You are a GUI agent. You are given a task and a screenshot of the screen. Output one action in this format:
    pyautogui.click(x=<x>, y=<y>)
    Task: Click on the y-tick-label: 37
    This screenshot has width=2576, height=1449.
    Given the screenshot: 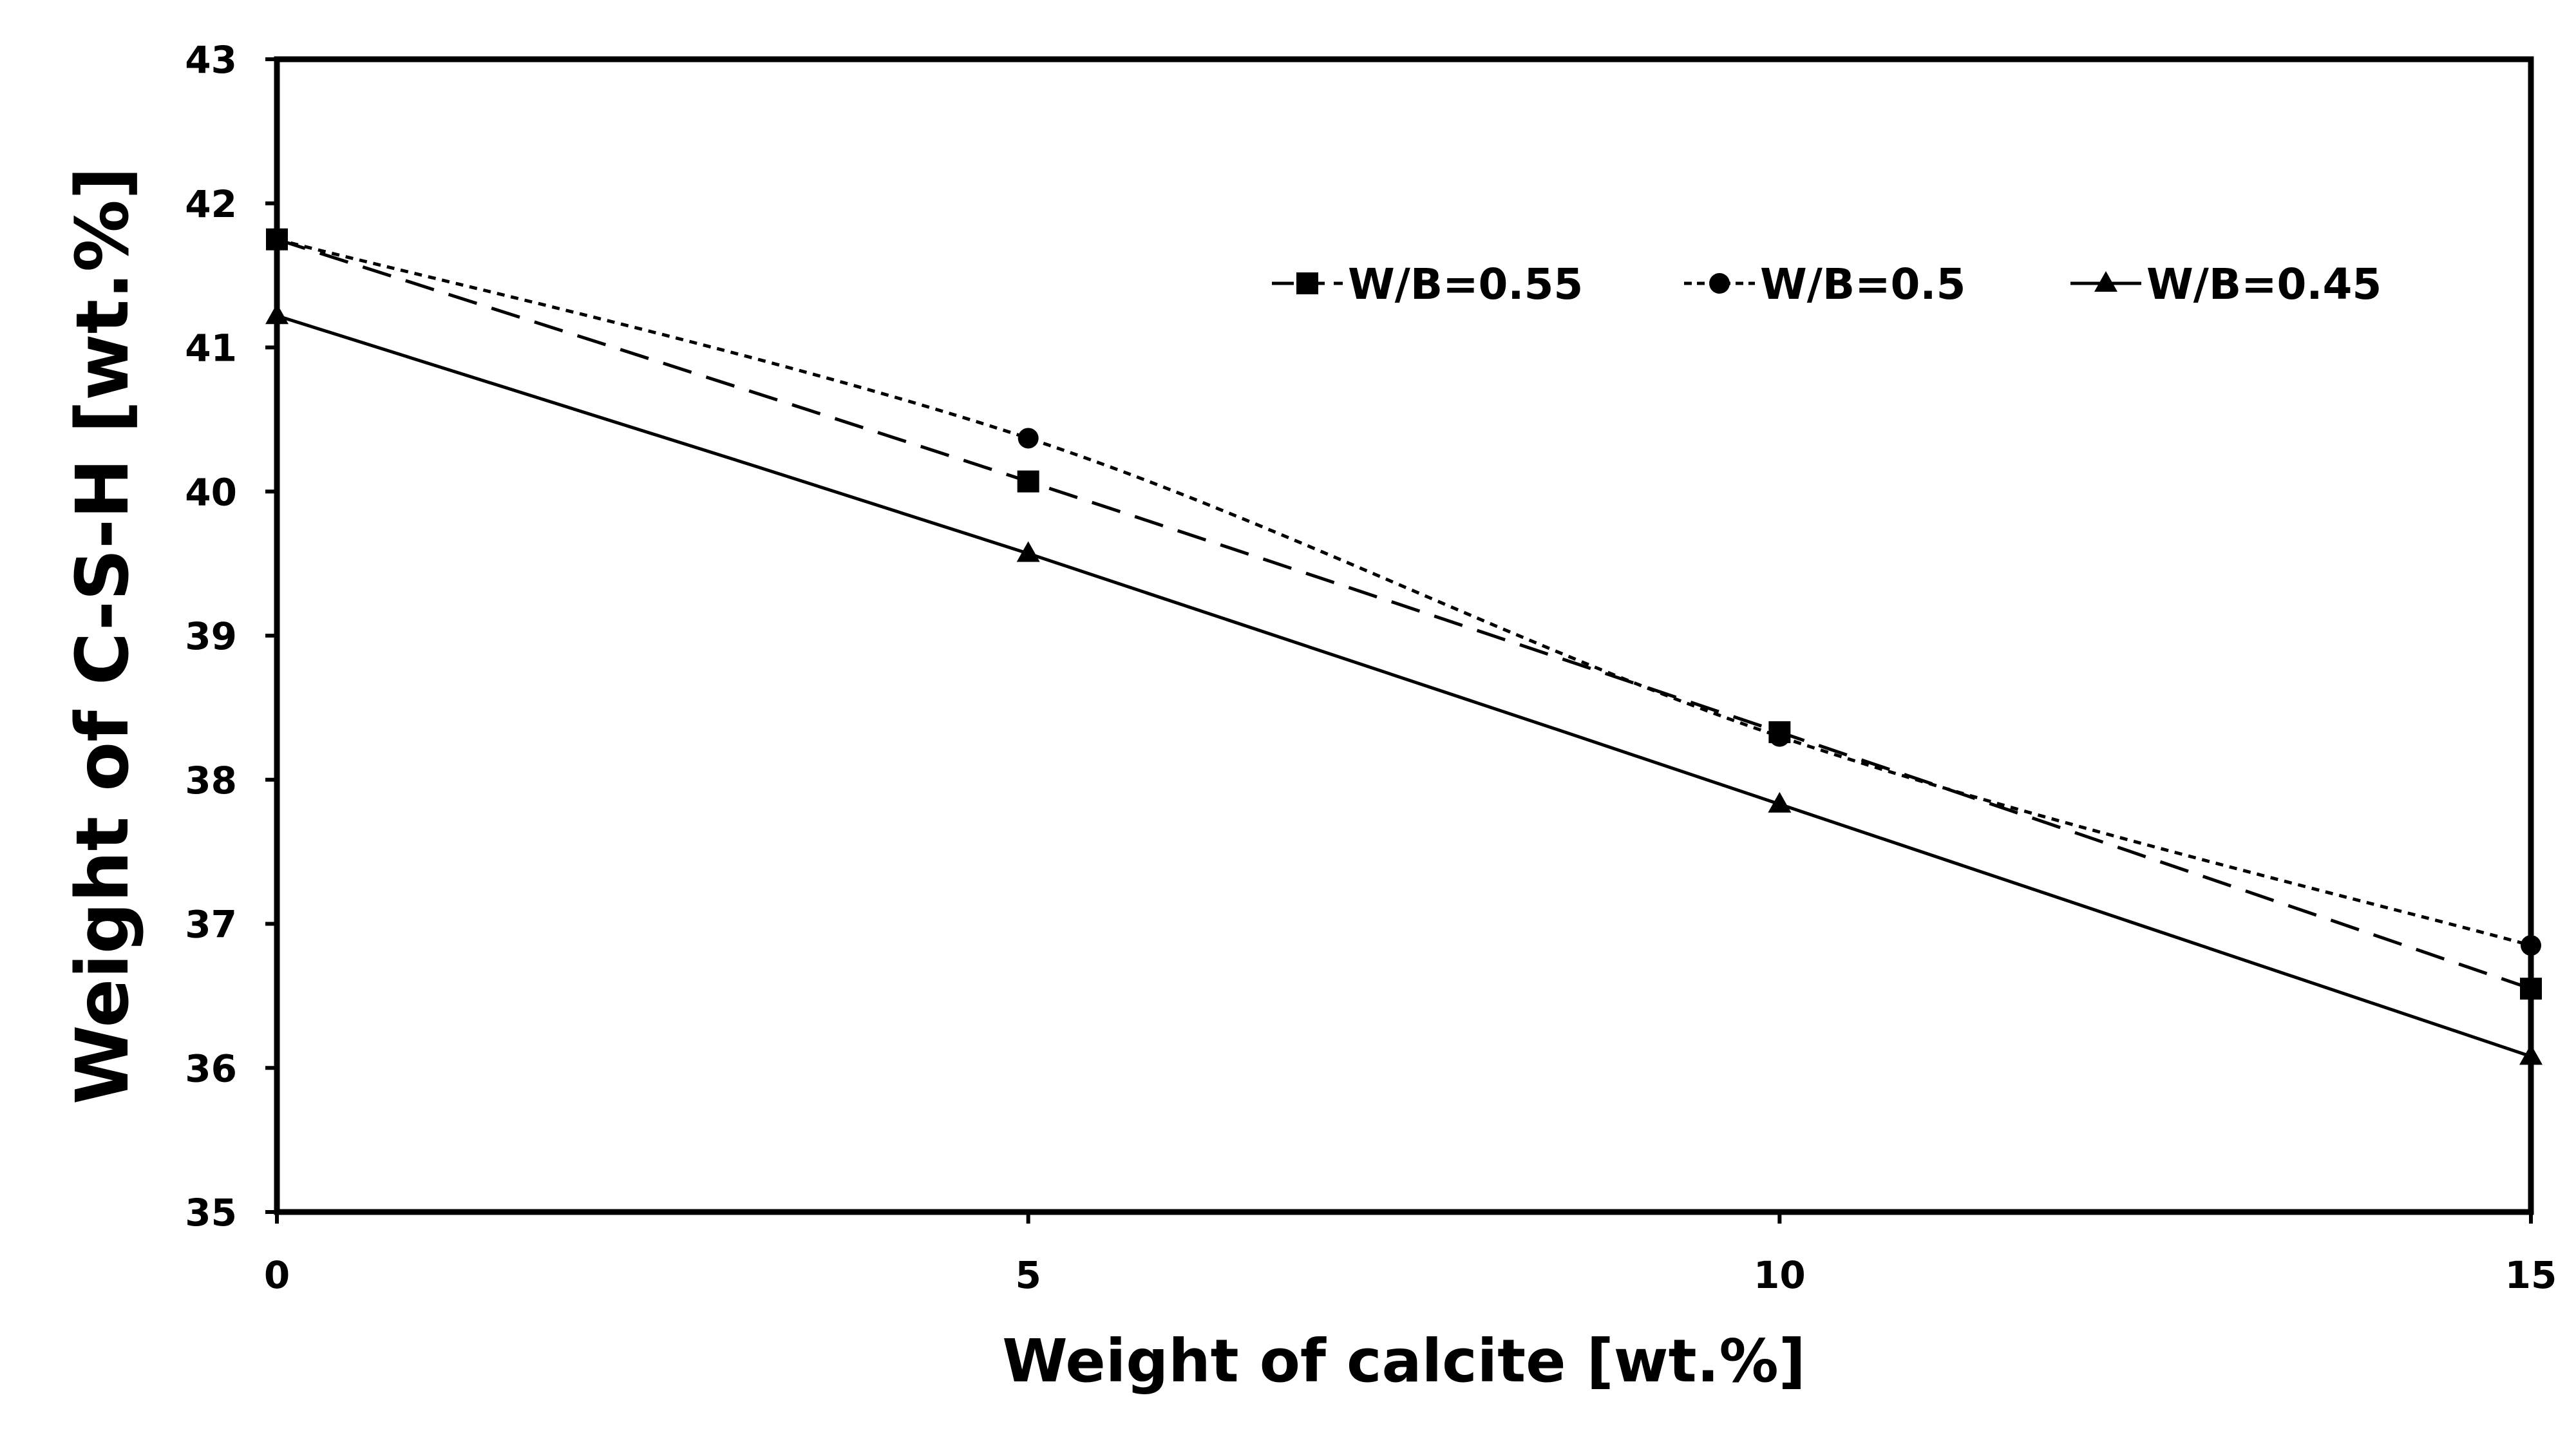 What is the action you would take?
    pyautogui.click(x=211, y=925)
    